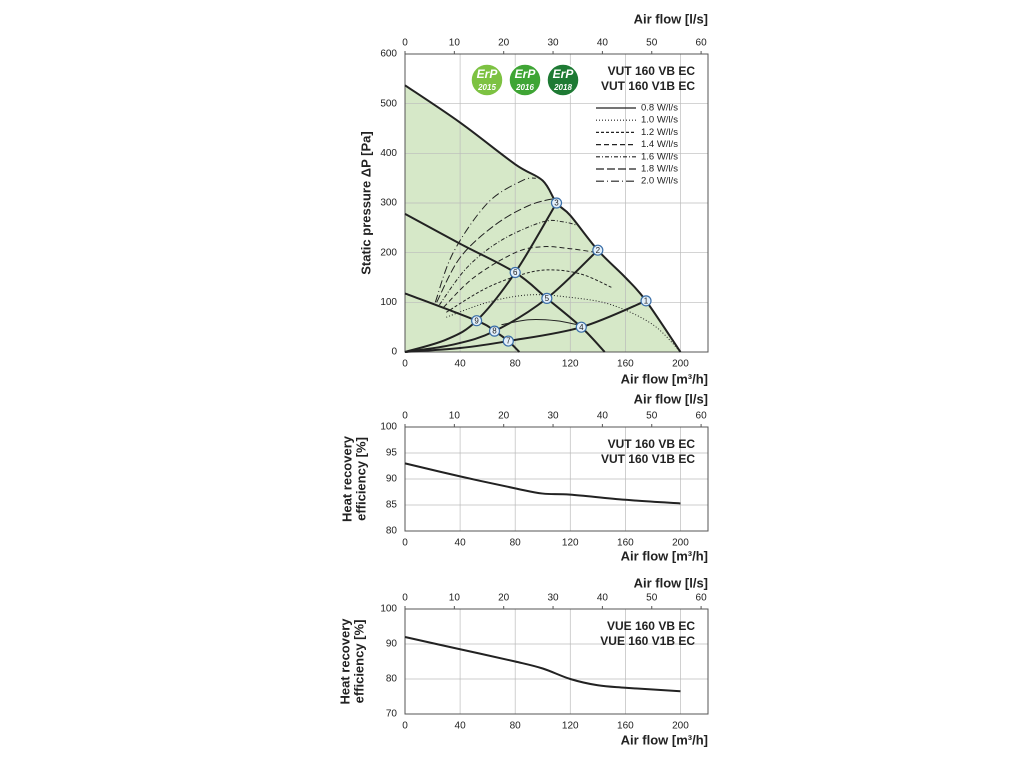 The height and width of the screenshot is (773, 1024). What do you see at coordinates (524, 87) in the screenshot?
I see `badge-year: 2016` at bounding box center [524, 87].